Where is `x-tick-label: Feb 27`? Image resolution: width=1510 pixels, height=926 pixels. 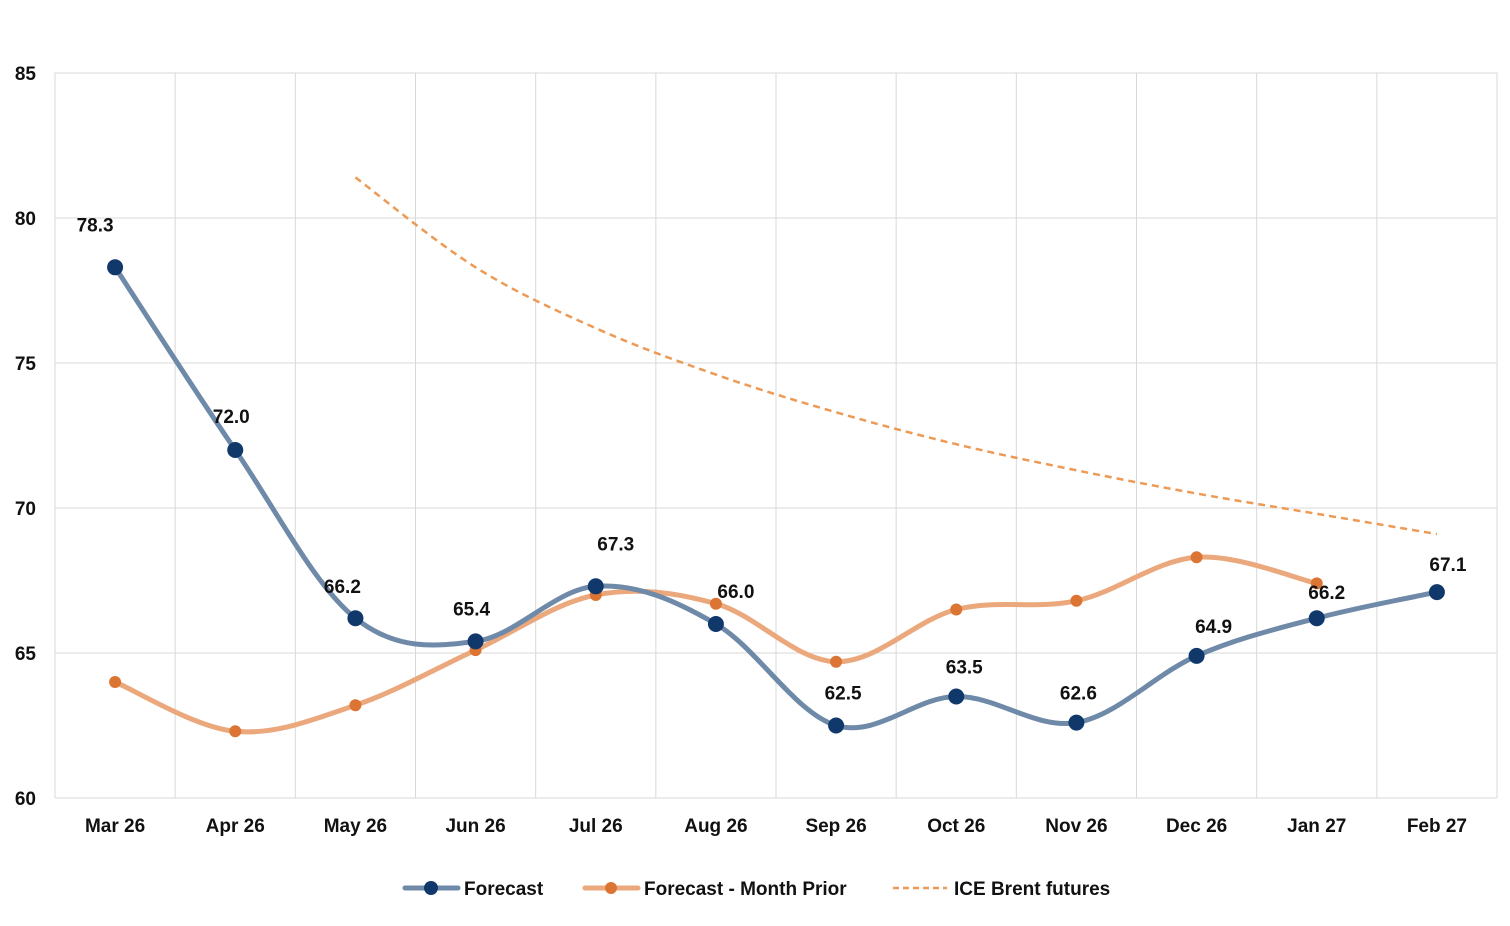 x-tick-label: Feb 27 is located at coordinates (1437, 826).